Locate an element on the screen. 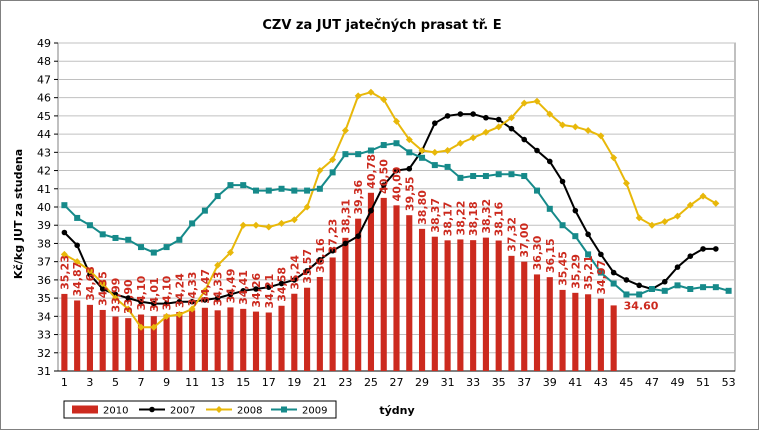 Image resolution: width=759 pixels, height=430 pixels. y-tick-label: 37 is located at coordinates (44, 262).